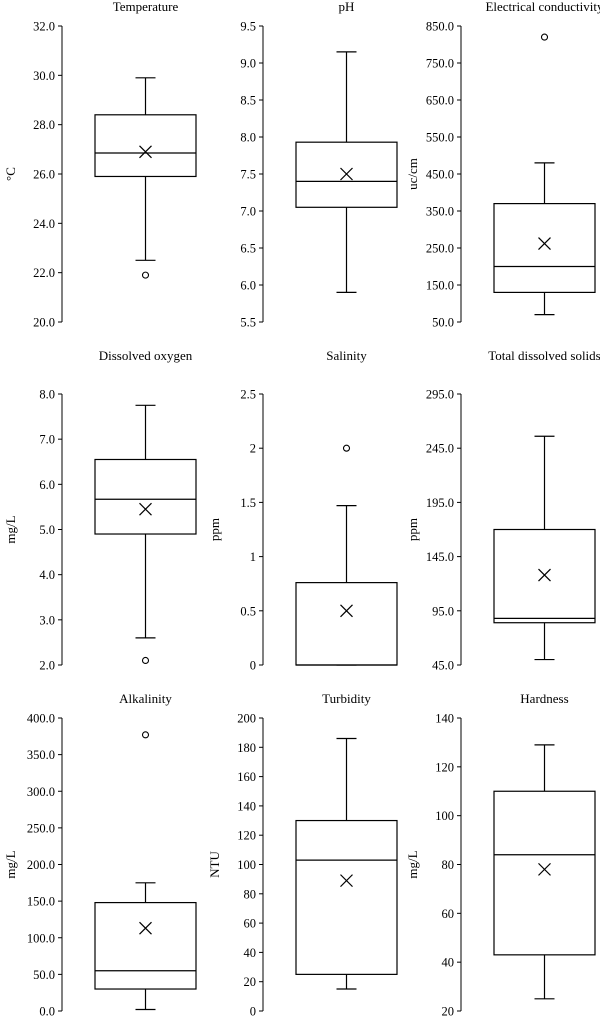  I want to click on panel-title: Turbidity, so click(346, 698).